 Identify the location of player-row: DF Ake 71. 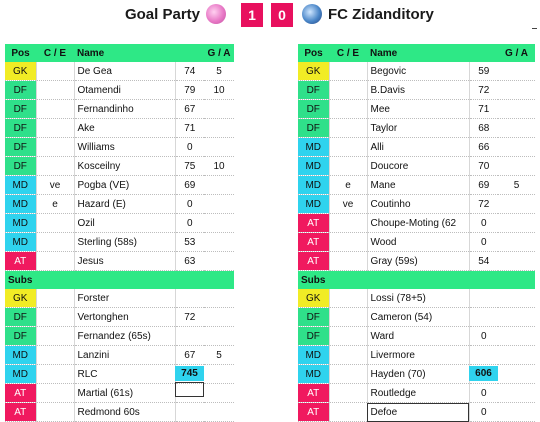
(119, 128).